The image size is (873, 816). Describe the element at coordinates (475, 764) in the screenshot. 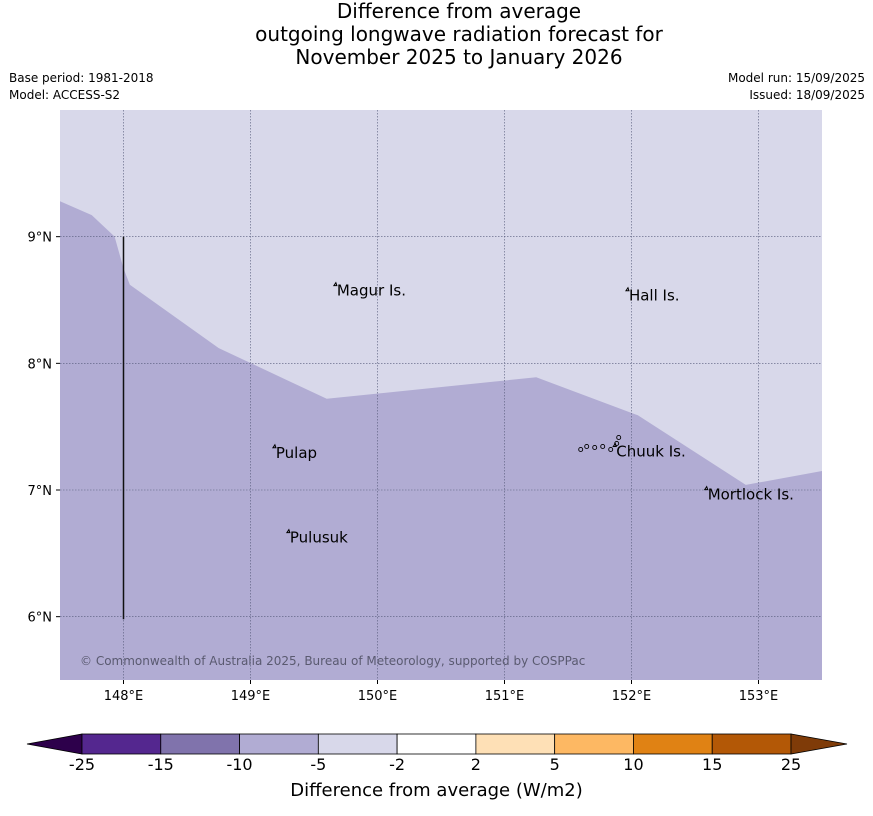

I see `colorbar-tick-label: 2` at that location.